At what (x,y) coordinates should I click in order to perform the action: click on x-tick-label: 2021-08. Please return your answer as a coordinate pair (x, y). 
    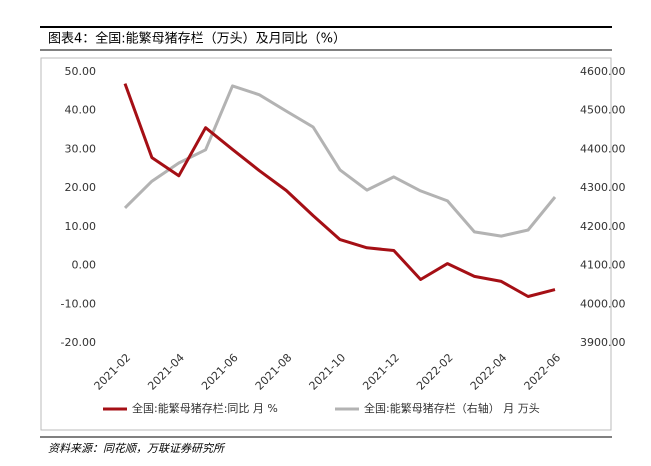
    Looking at the image, I should click on (274, 372).